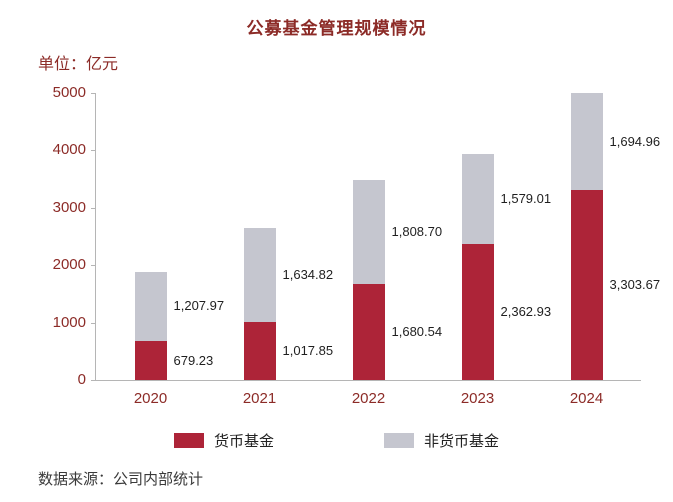 The height and width of the screenshot is (502, 673). What do you see at coordinates (635, 141) in the screenshot?
I see `bar-value-label: 1,694.96` at bounding box center [635, 141].